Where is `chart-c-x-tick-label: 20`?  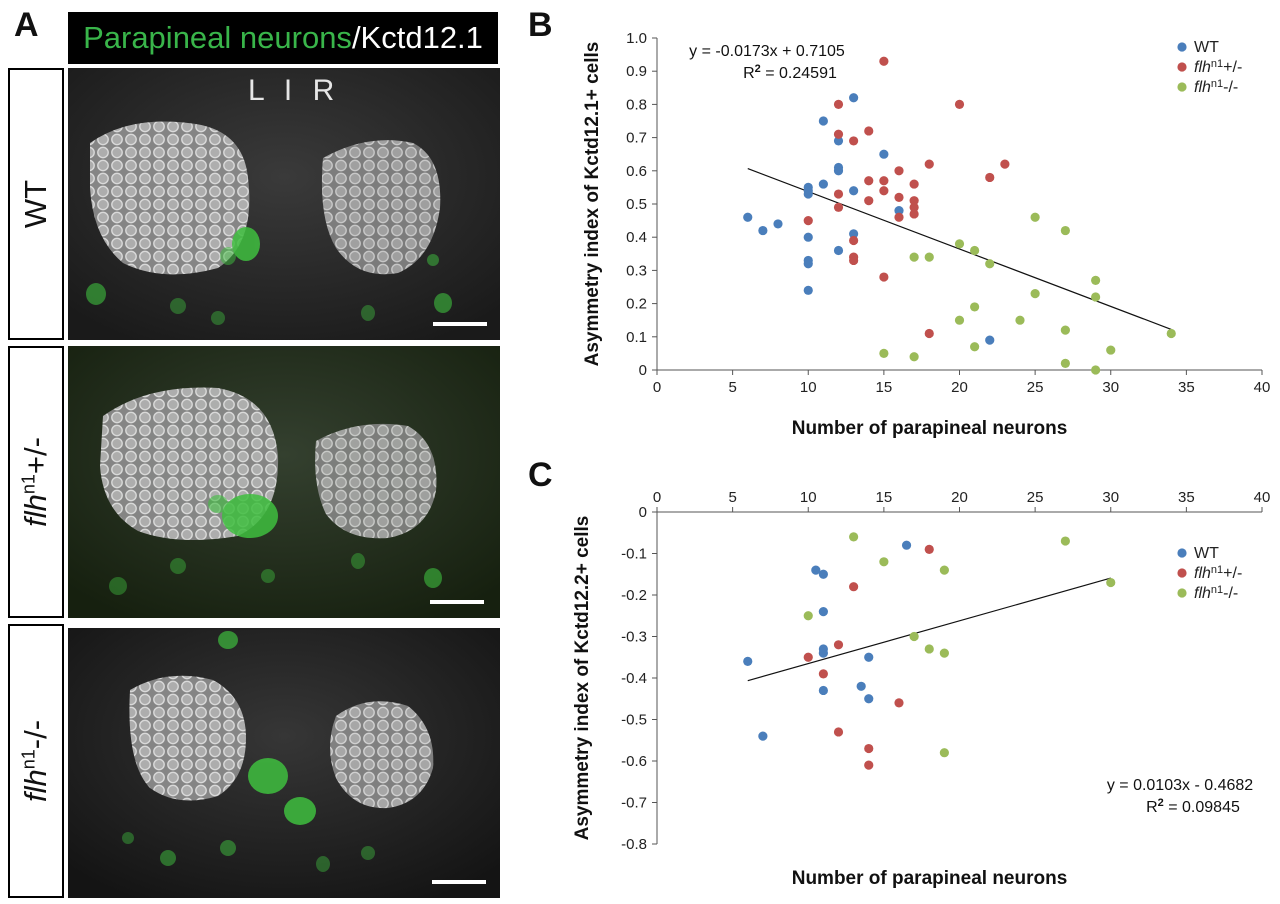 chart-c-x-tick-label: 20 is located at coordinates (959, 497).